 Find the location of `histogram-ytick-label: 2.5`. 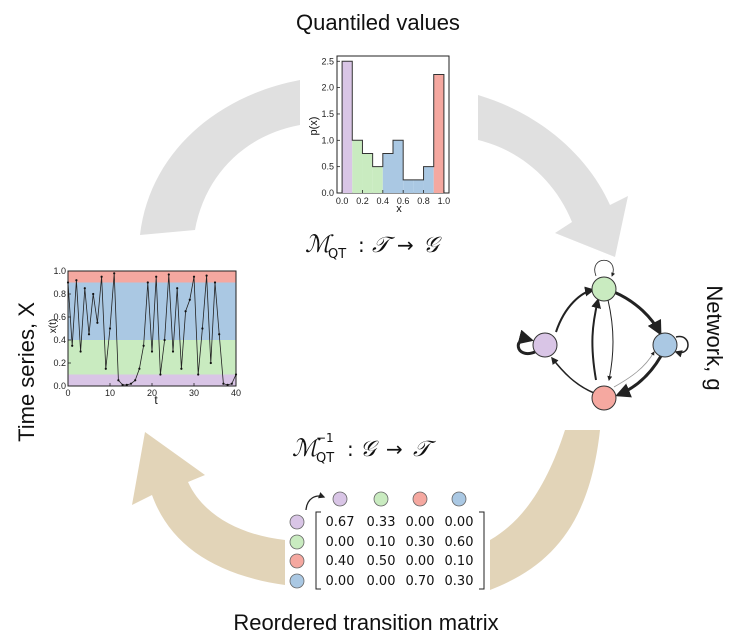

histogram-ytick-label: 2.5 is located at coordinates (327, 61).